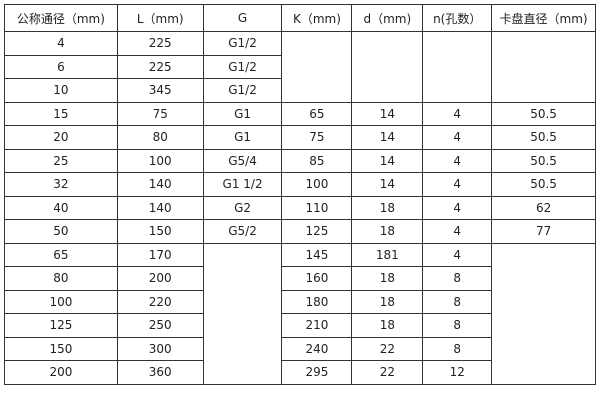 This screenshot has width=600, height=410. Describe the element at coordinates (543, 231) in the screenshot. I see `cell-chuck-diameter: 77` at that location.